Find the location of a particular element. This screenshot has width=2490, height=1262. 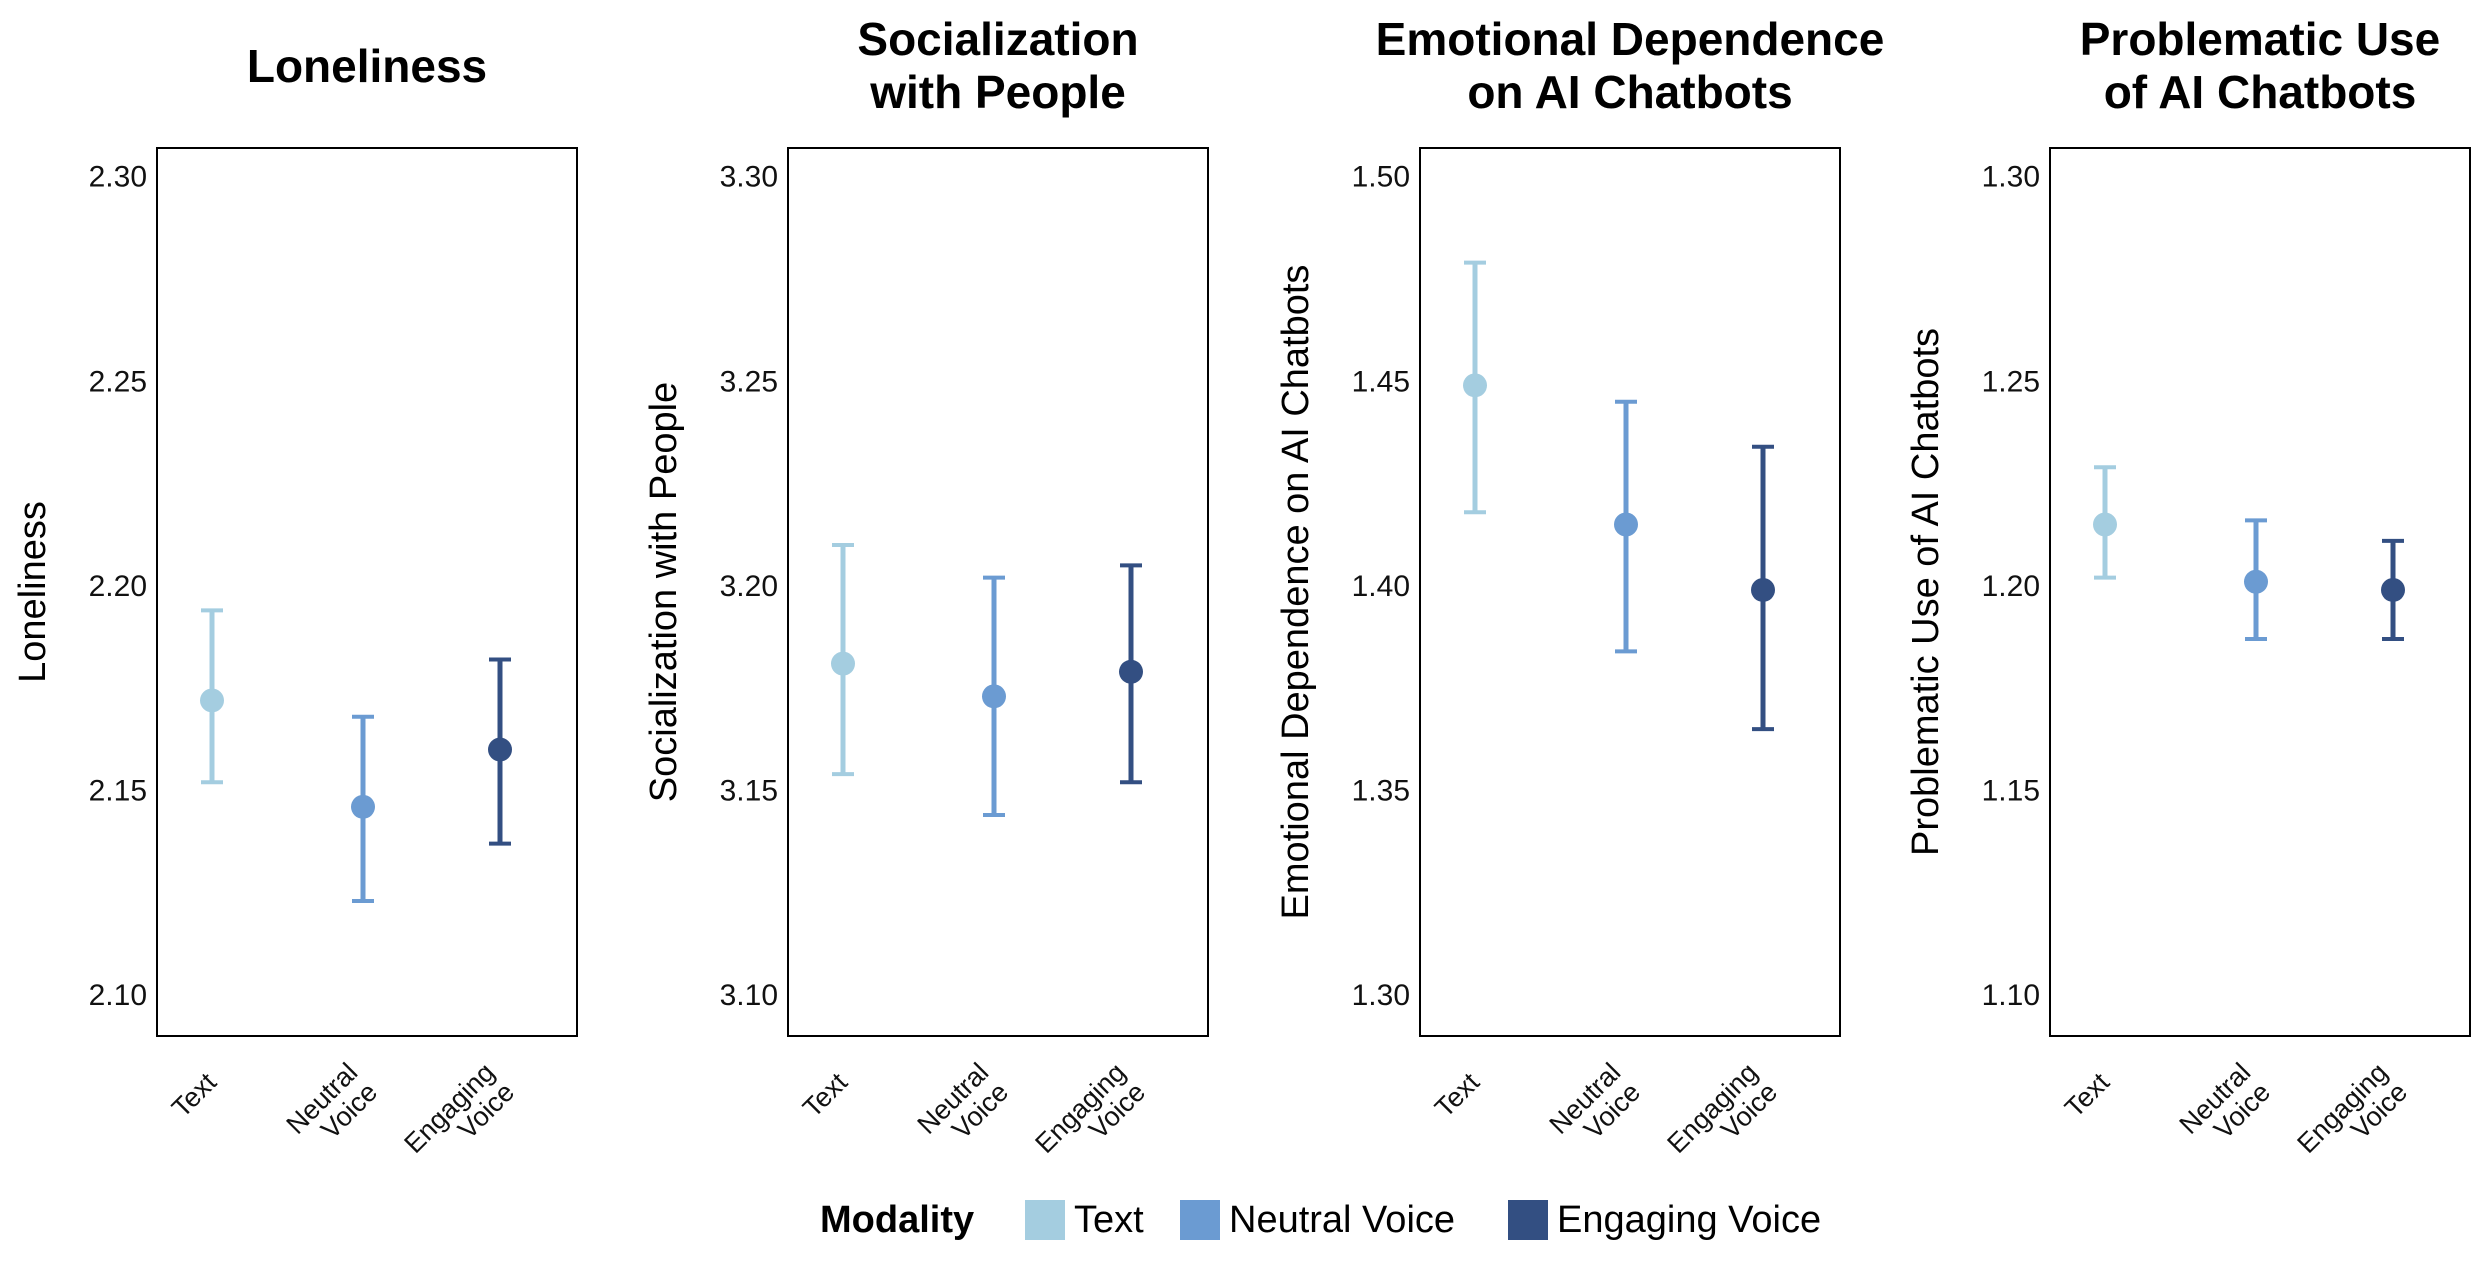

legend-swatch-text is located at coordinates (1045, 1220).